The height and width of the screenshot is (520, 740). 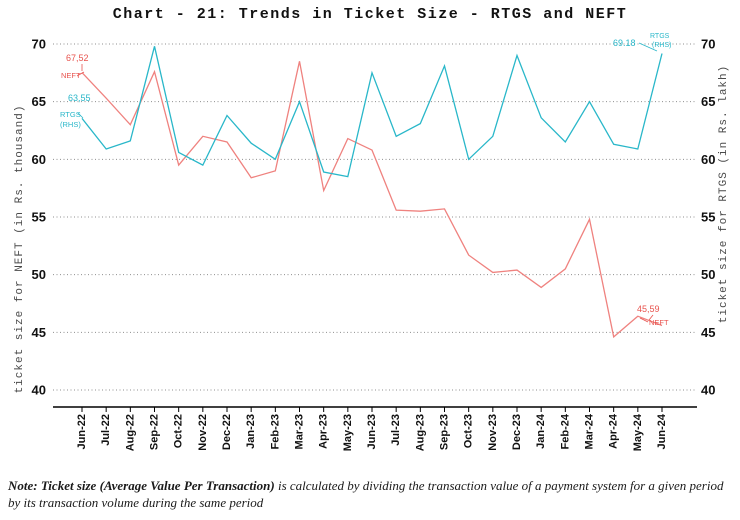 What do you see at coordinates (708, 332) in the screenshot?
I see `right-tick-label: 45` at bounding box center [708, 332].